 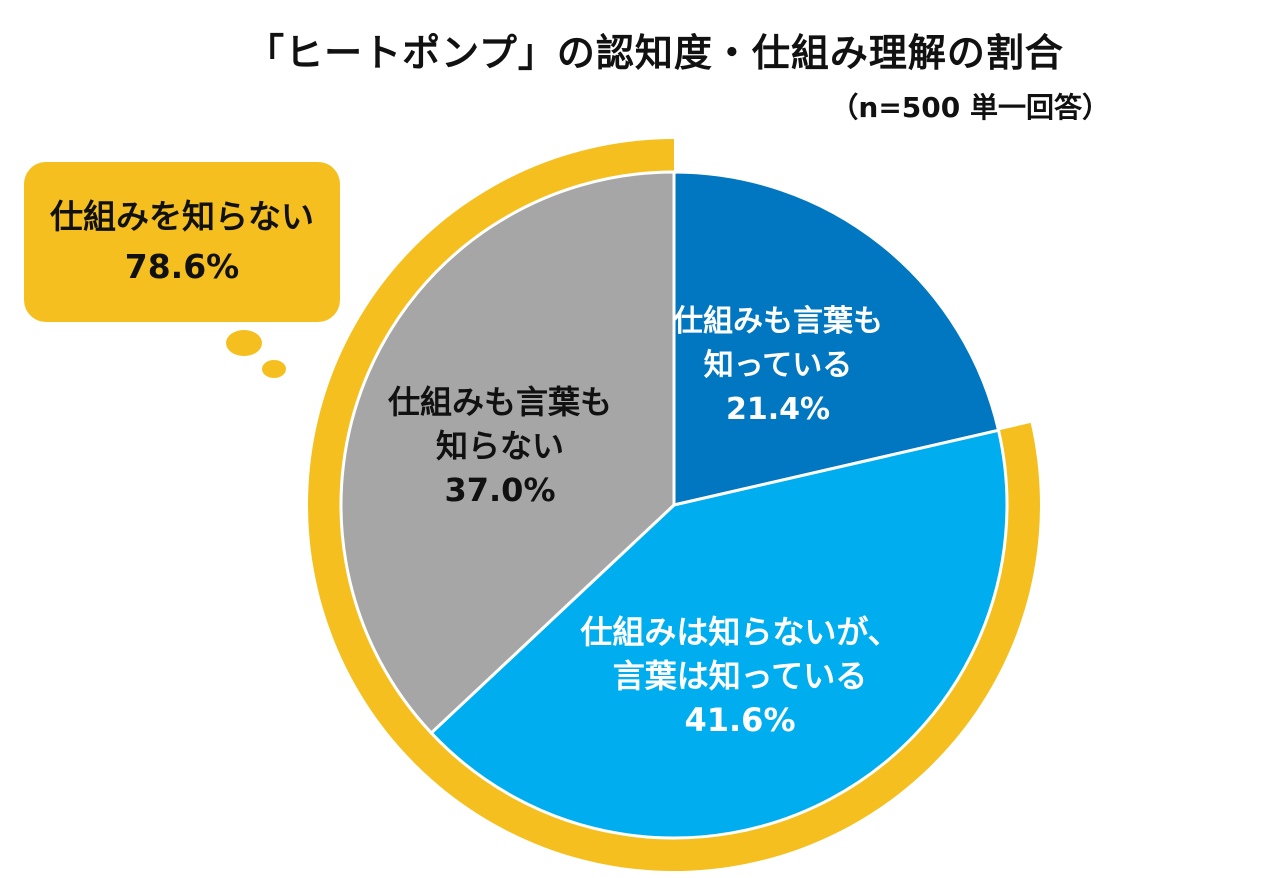 What do you see at coordinates (500, 446) in the screenshot?
I see `slice-label-2: 仕組みも言葉も 知らない 37.0%` at bounding box center [500, 446].